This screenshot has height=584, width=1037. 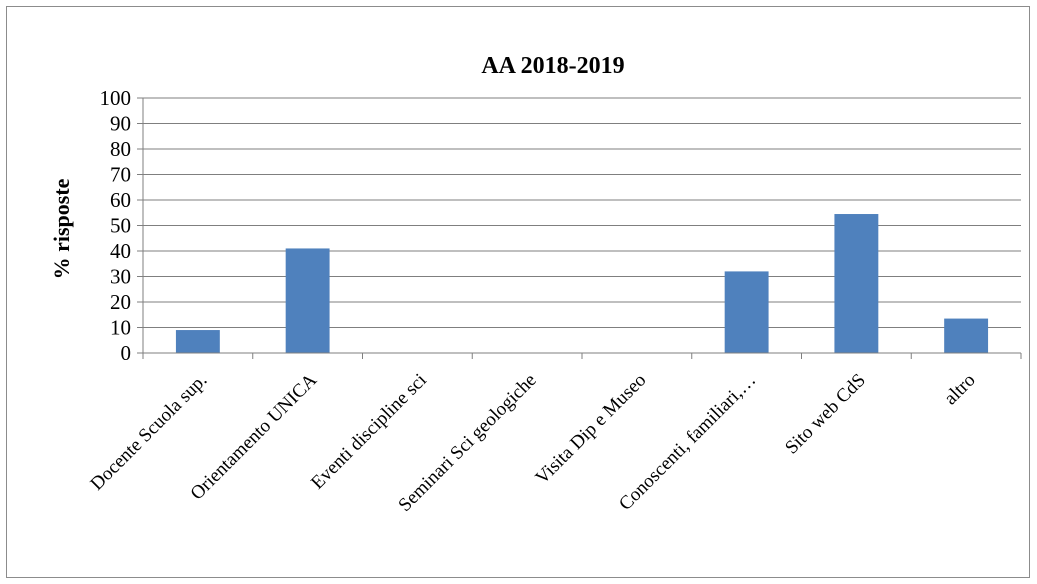 I want to click on chart-title: AA 2018-2019, so click(x=552, y=66).